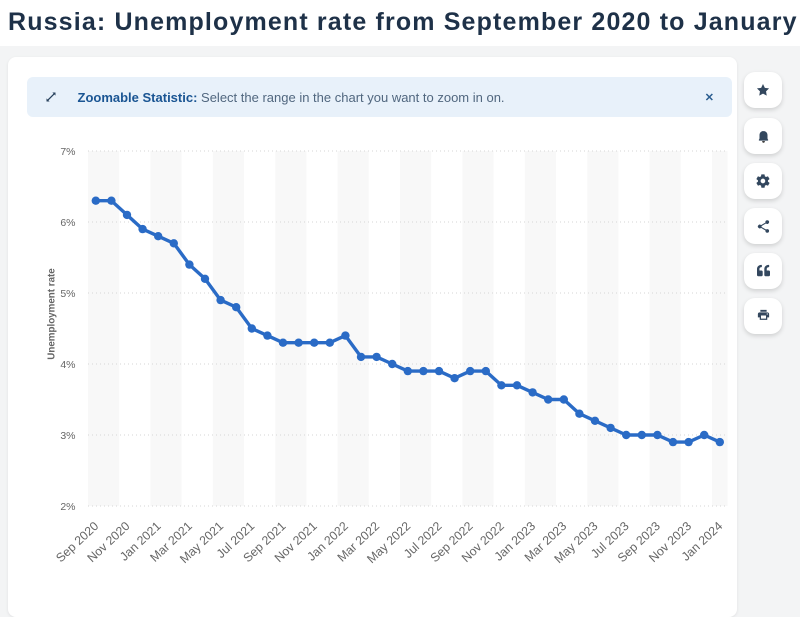 The image size is (800, 617). I want to click on svg-text: 3%, so click(67, 436).